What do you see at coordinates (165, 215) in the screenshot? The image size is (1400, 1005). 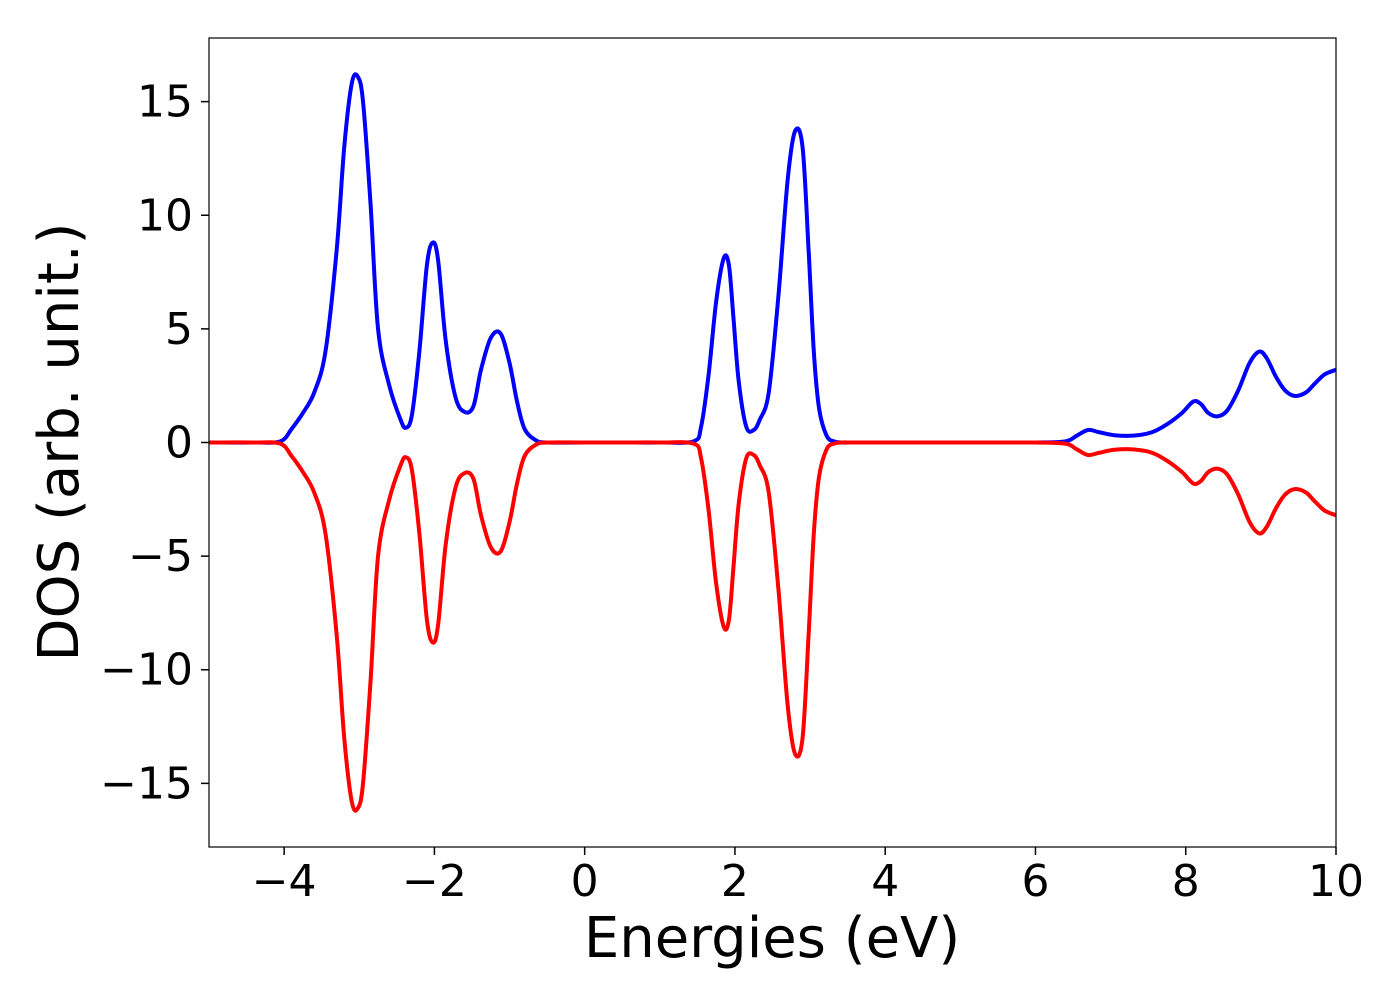 I see `y-tick-label: 10` at bounding box center [165, 215].